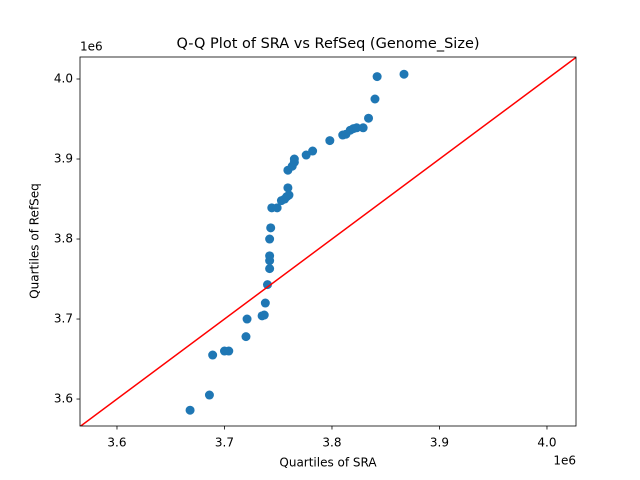  What do you see at coordinates (331, 443) in the screenshot?
I see `x-tick-label: 3.8` at bounding box center [331, 443].